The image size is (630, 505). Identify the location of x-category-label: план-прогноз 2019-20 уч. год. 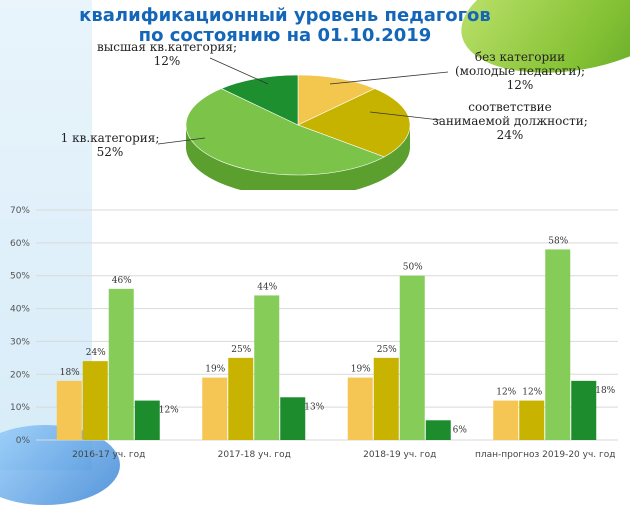
(545, 455).